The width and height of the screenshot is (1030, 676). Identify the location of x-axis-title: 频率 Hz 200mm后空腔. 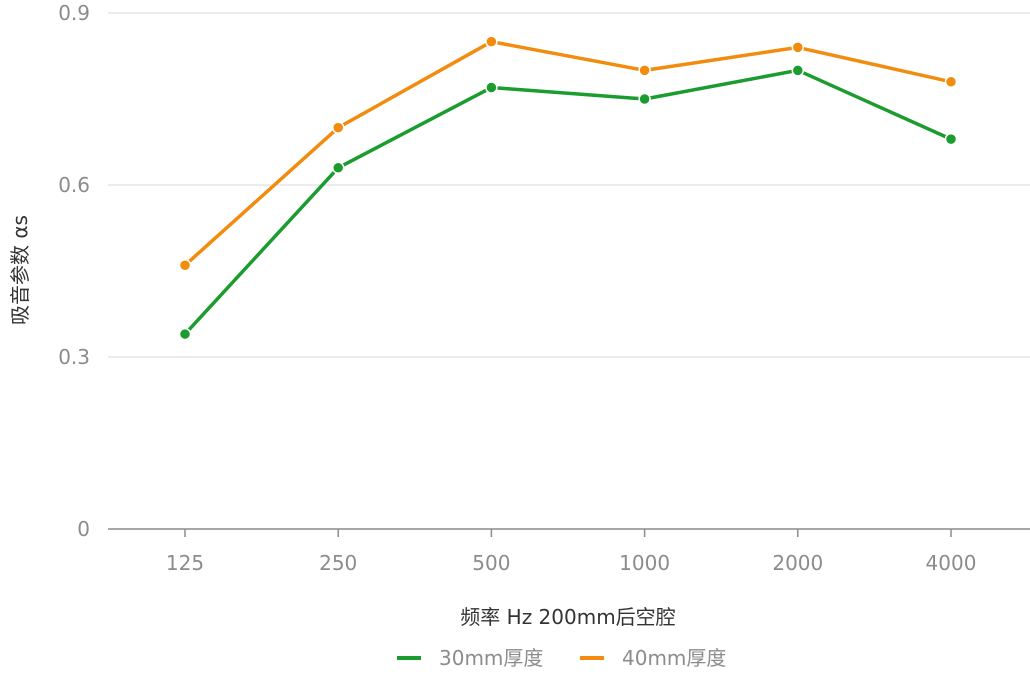
(567, 617).